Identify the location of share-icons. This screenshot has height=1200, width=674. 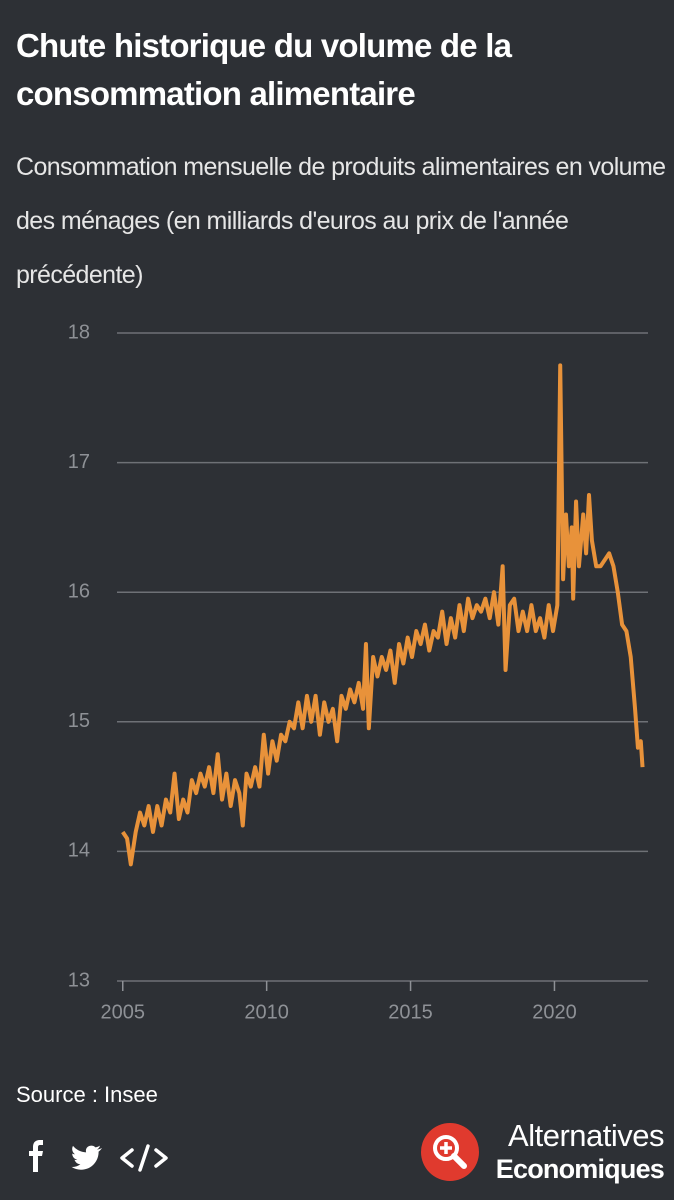
(98, 1156).